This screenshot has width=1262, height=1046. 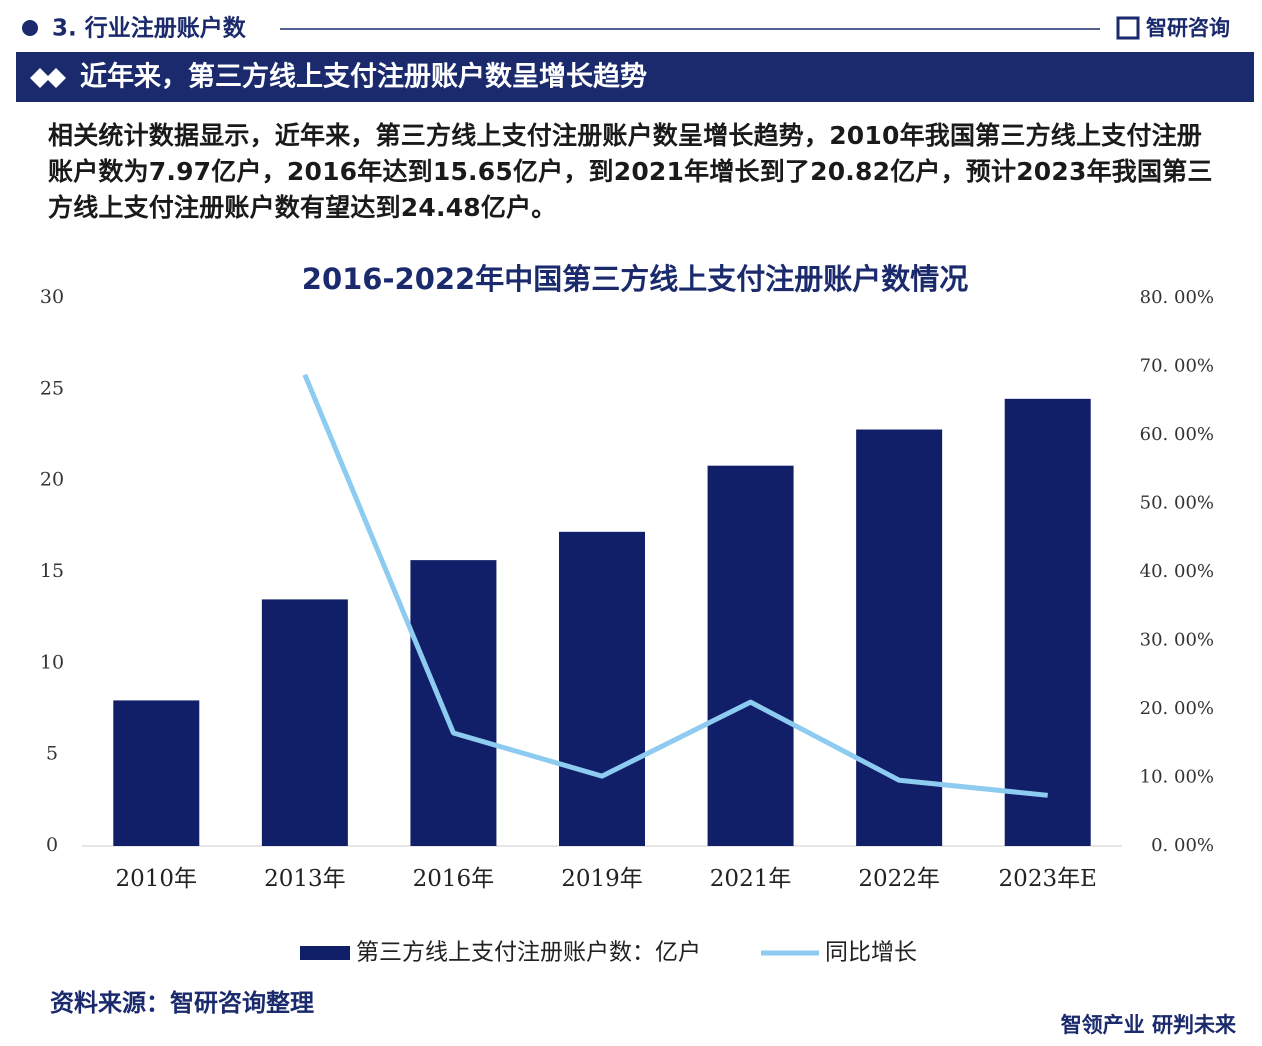 I want to click on x-tick-label: 2010年, so click(x=157, y=879).